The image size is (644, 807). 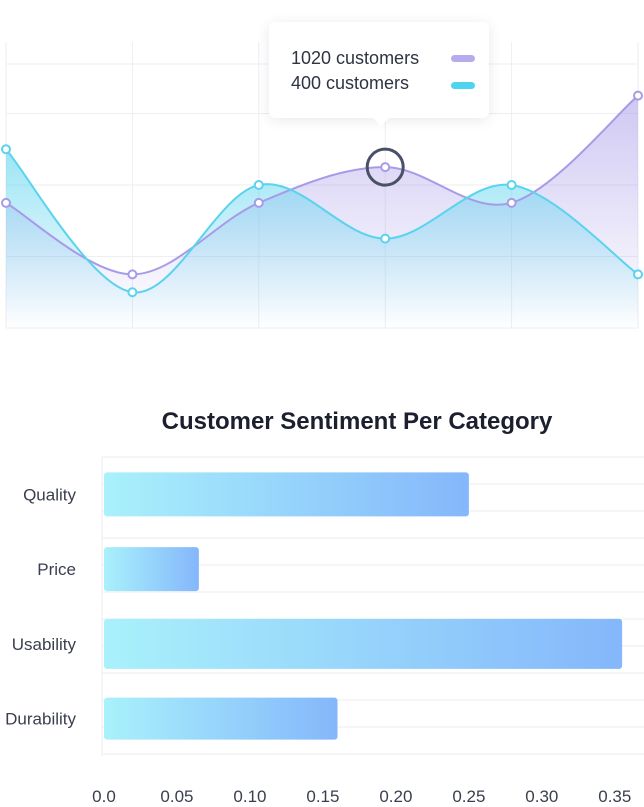 What do you see at coordinates (151, 569) in the screenshot?
I see `bar-price` at bounding box center [151, 569].